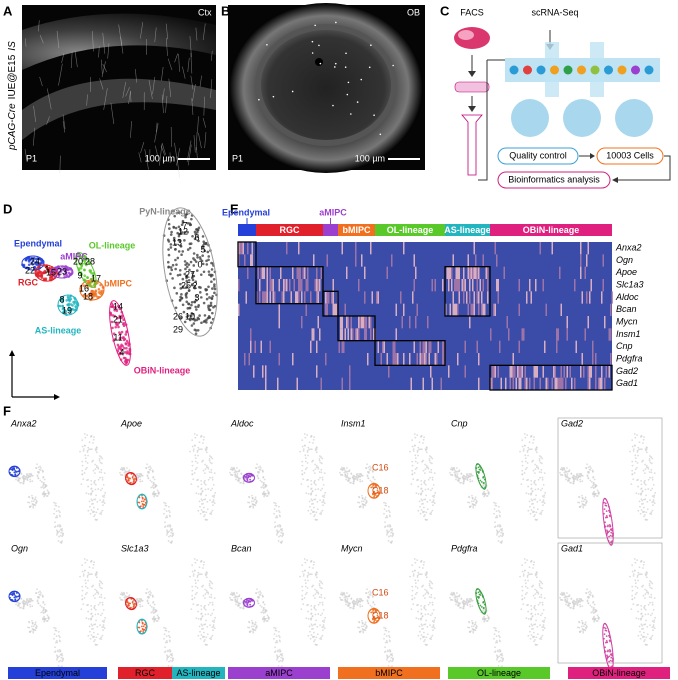  Describe the element at coordinates (627, 371) in the screenshot. I see `label: Gad2` at that location.